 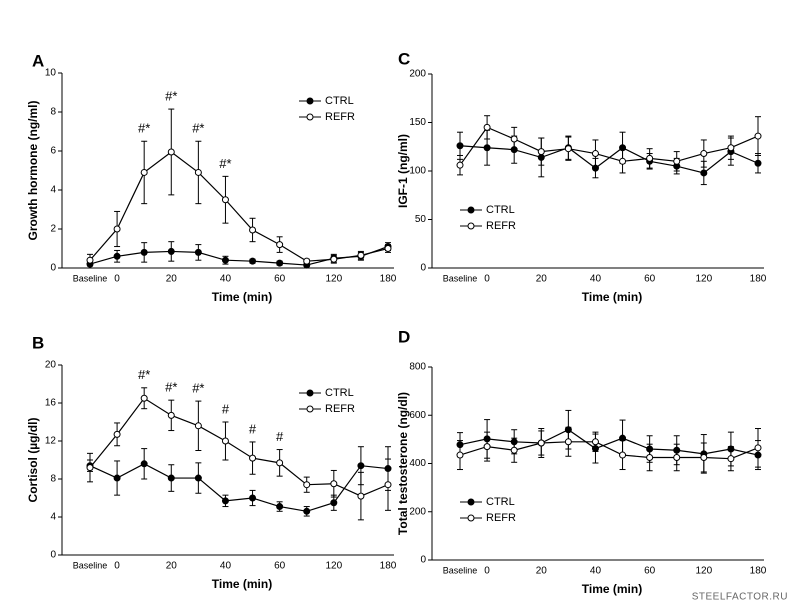 What do you see at coordinates (487, 279) in the screenshot?
I see `x-tick-label: 0` at bounding box center [487, 279].